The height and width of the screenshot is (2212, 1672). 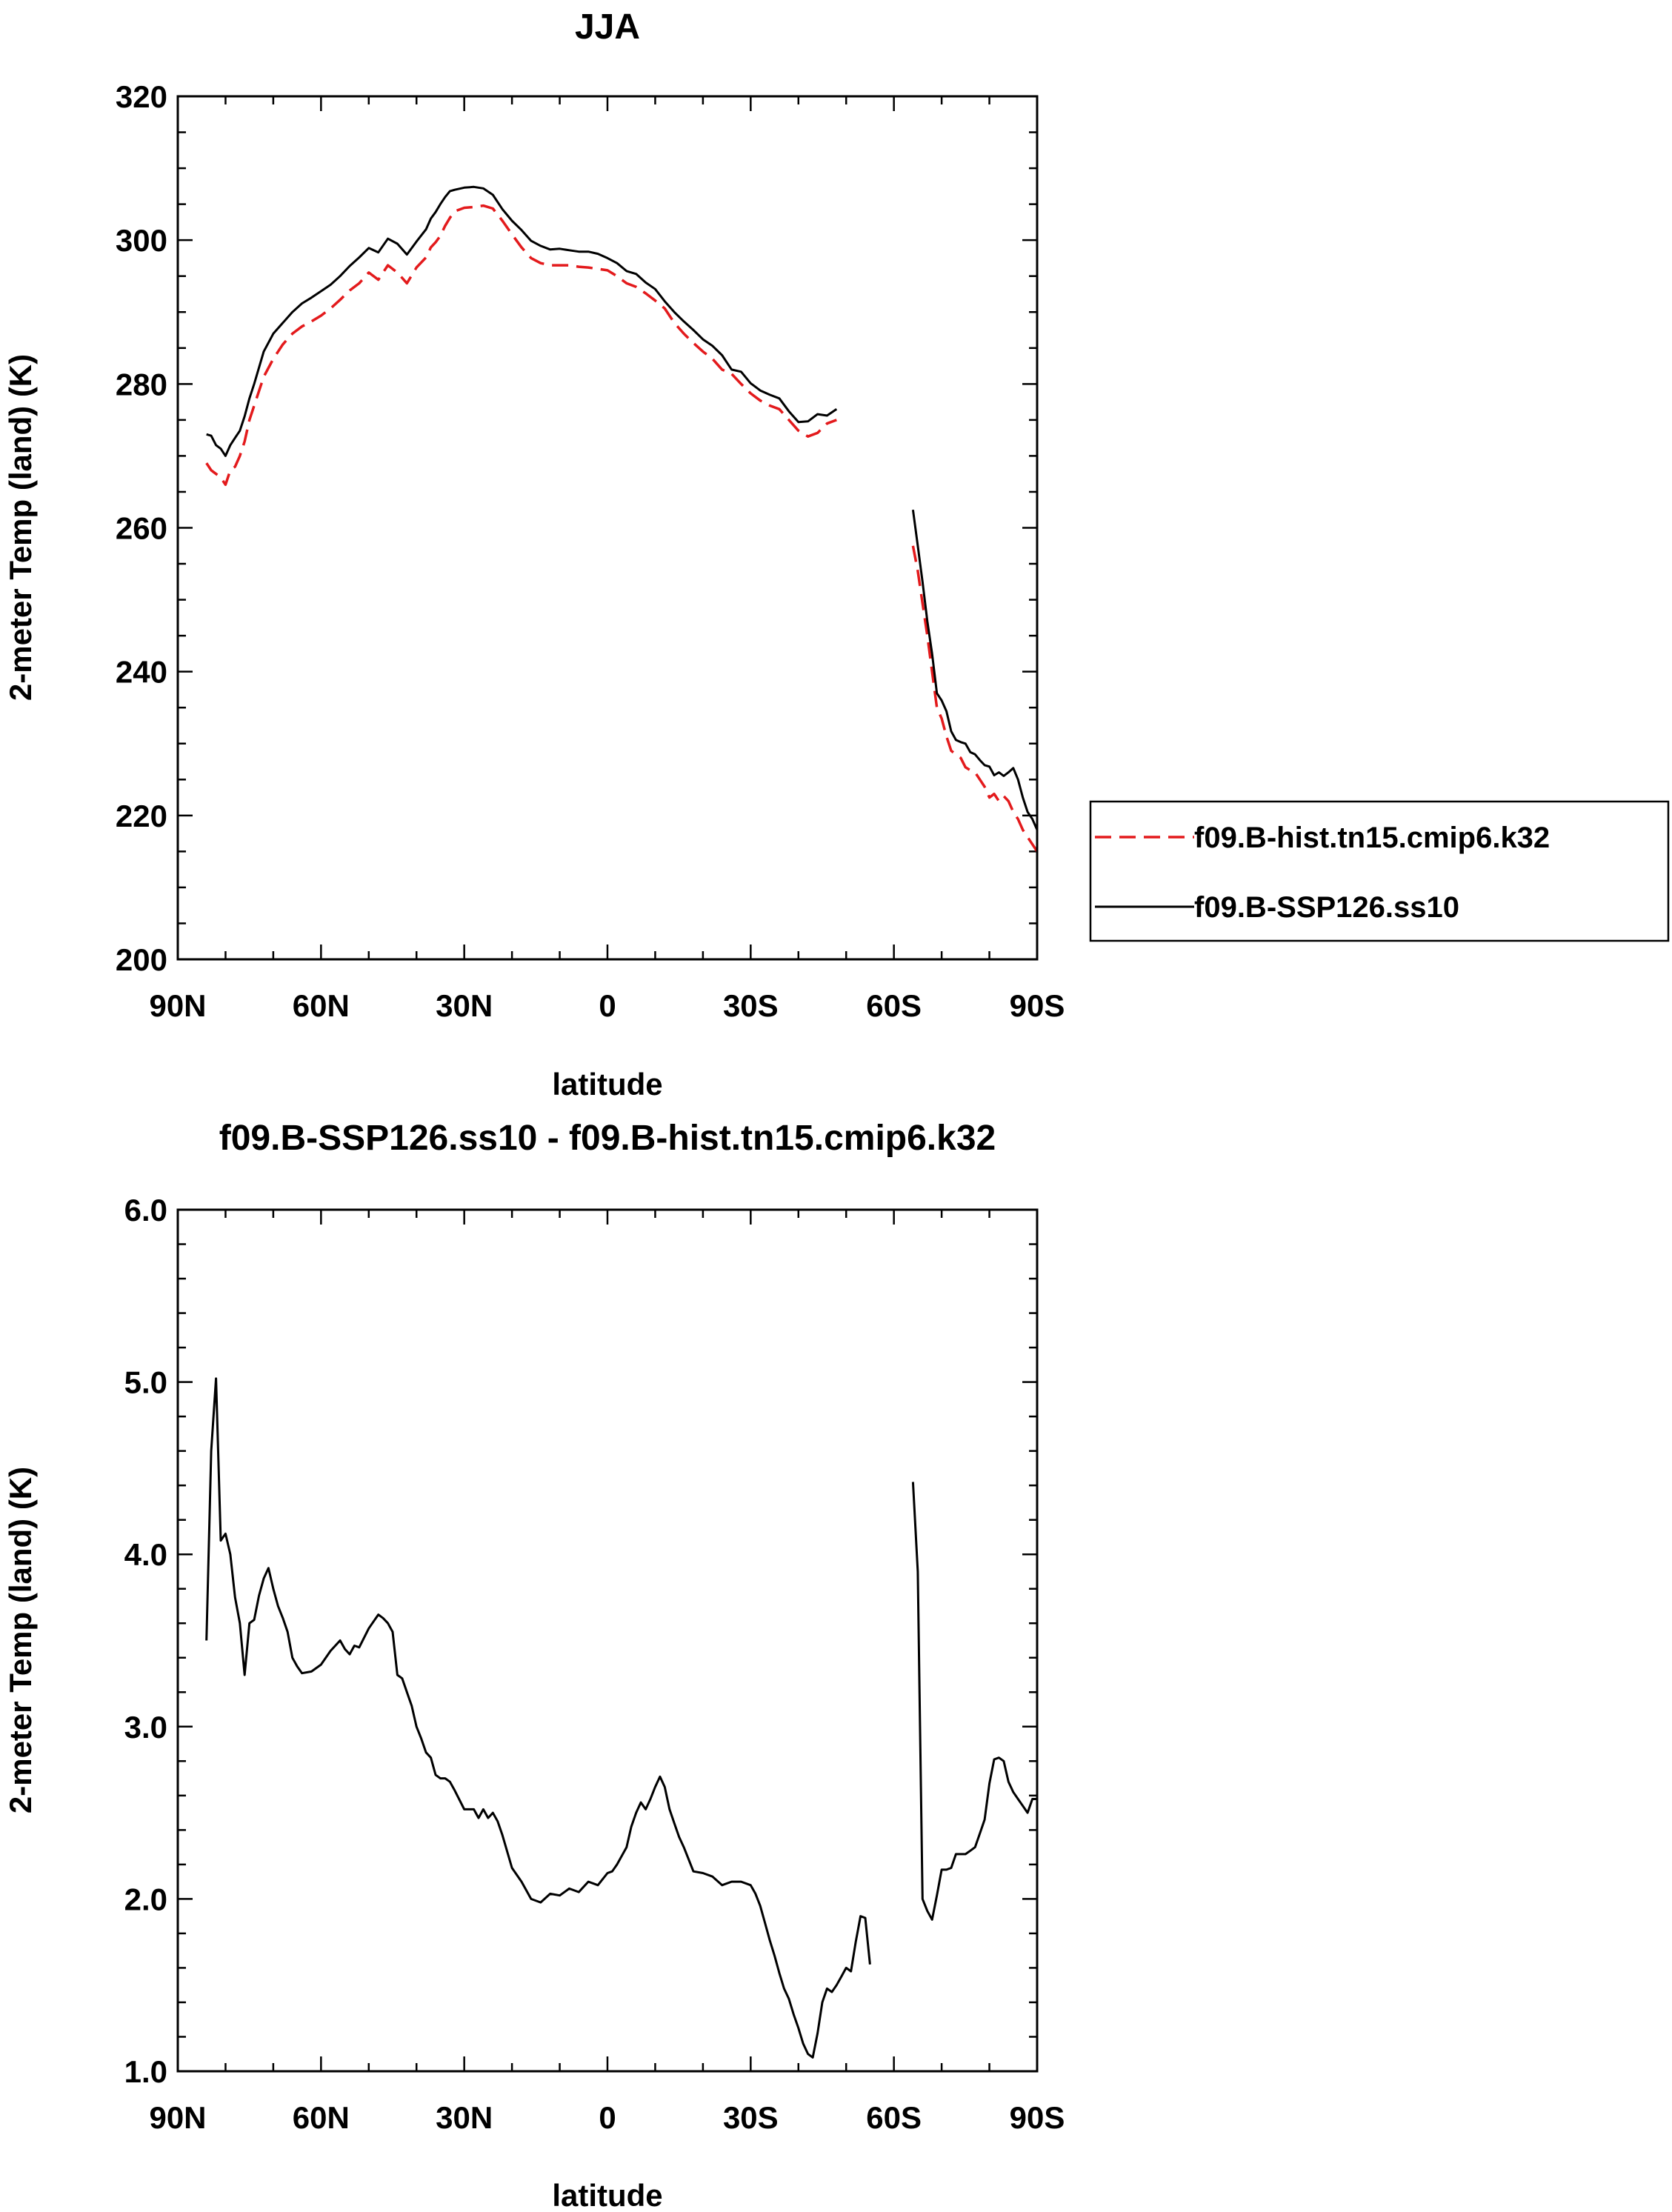 What do you see at coordinates (145, 2071) in the screenshot?
I see `y-tick-label: 1.0` at bounding box center [145, 2071].